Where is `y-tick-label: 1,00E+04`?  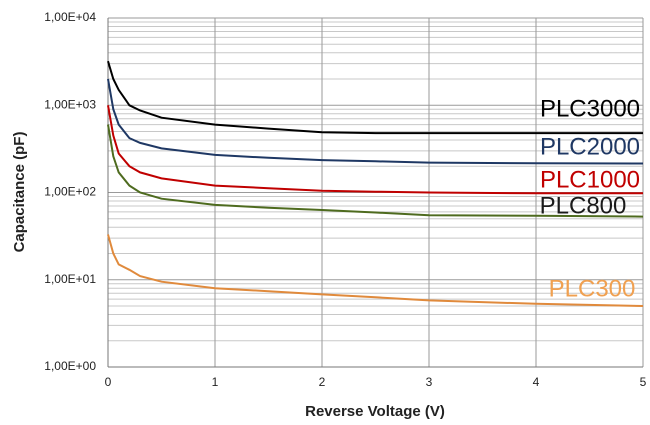 y-tick-label: 1,00E+04 is located at coordinates (70, 17).